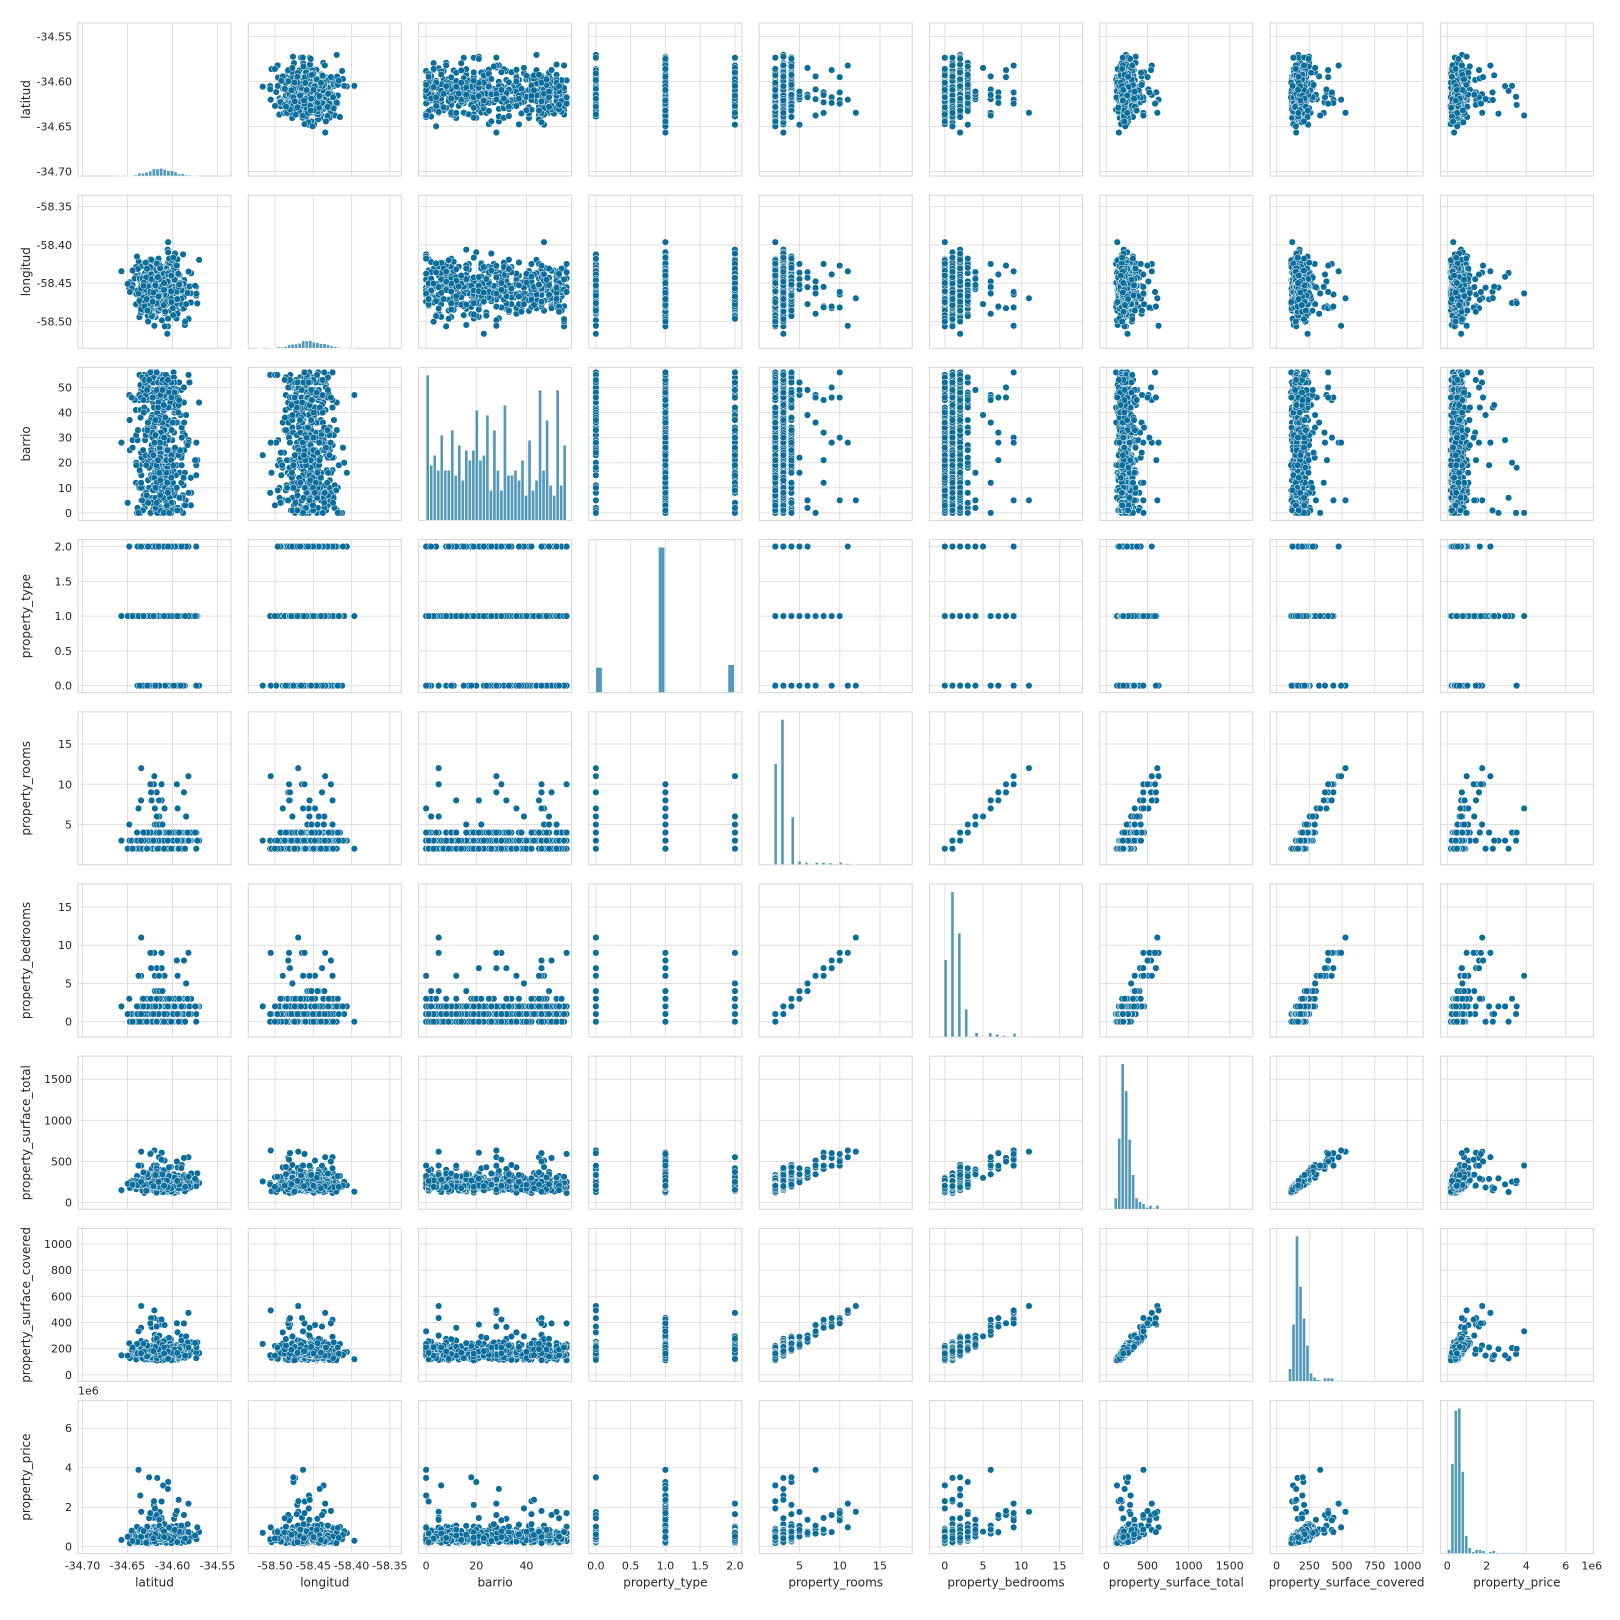 This screenshot has height=1620, width=1620. I want to click on panel-frame, so click(154, 99).